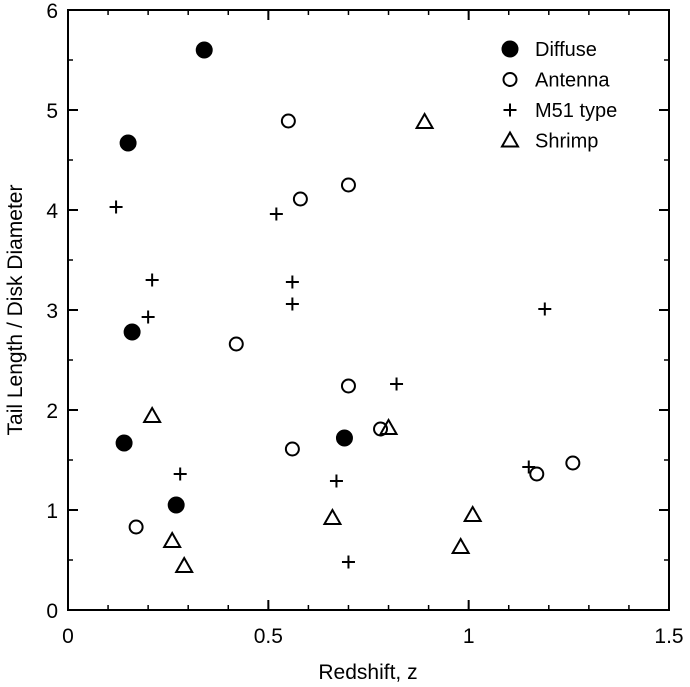 The height and width of the screenshot is (687, 690). Describe the element at coordinates (68, 636) in the screenshot. I see `x-tick-label: 0` at that location.